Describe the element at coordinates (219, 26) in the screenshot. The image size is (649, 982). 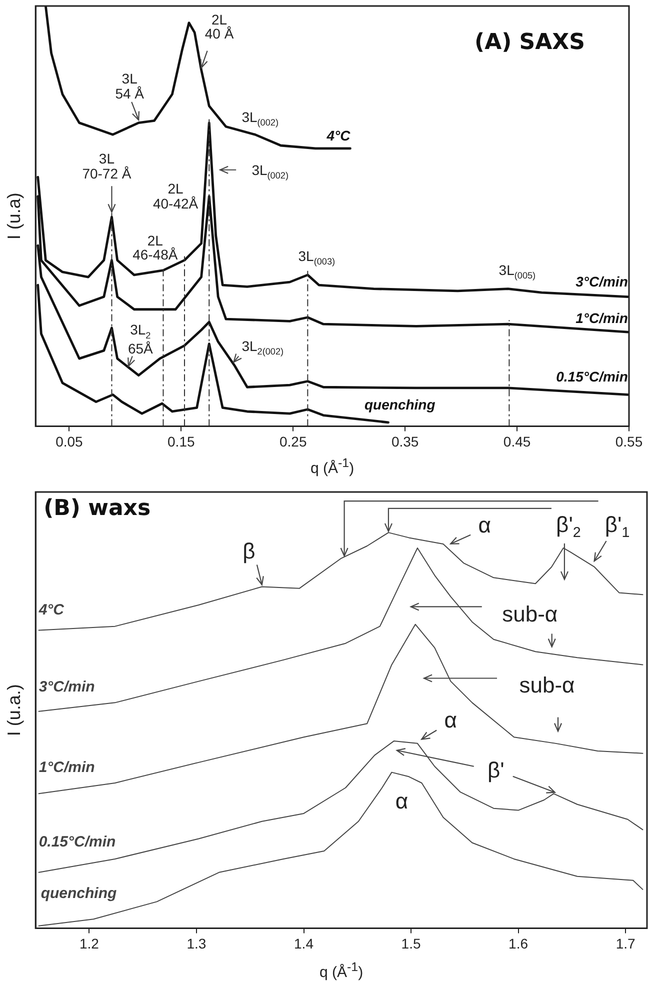
I see `annotation: 2L 40 Å` at that location.